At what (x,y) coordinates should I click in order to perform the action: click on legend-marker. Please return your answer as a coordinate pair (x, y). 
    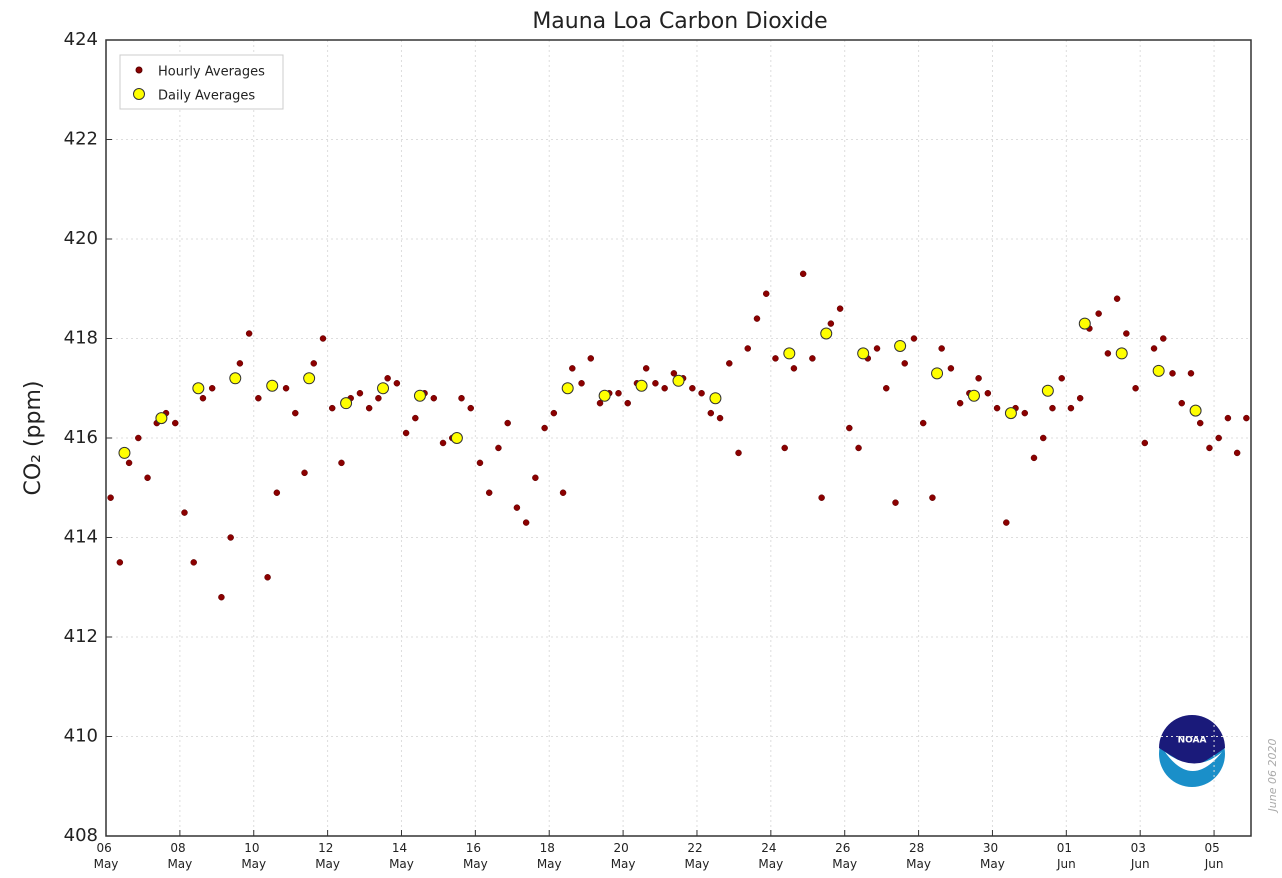
    Looking at the image, I should click on (139, 70).